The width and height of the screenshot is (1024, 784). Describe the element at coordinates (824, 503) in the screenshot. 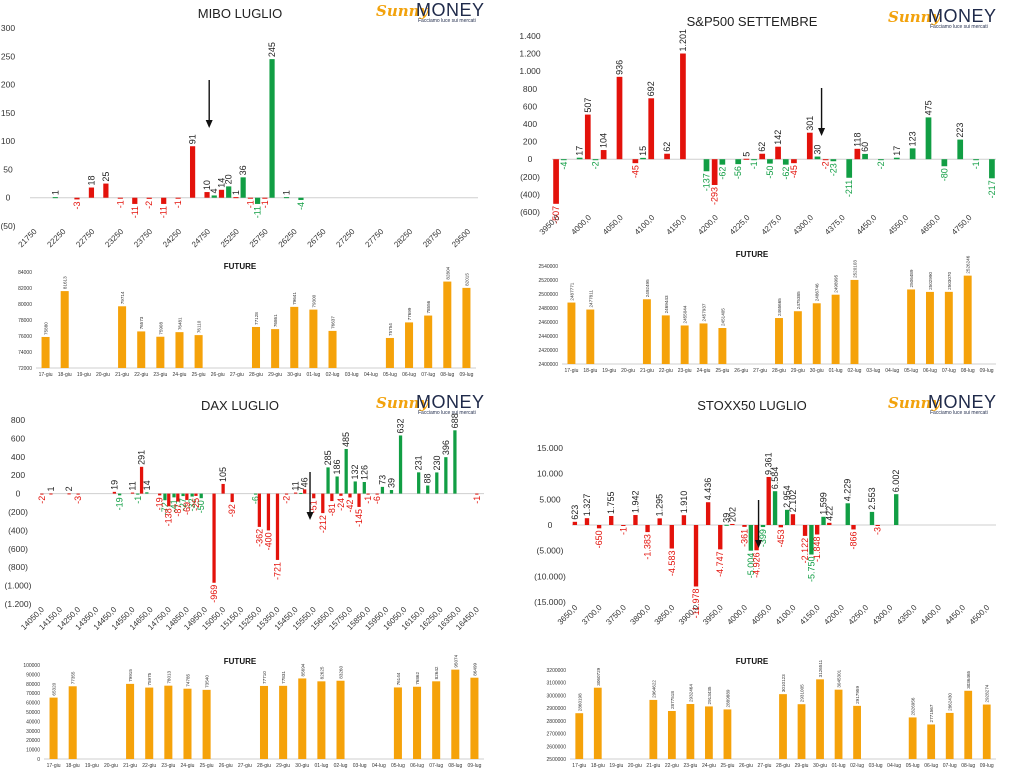

I see `data-label: 1.599` at that location.